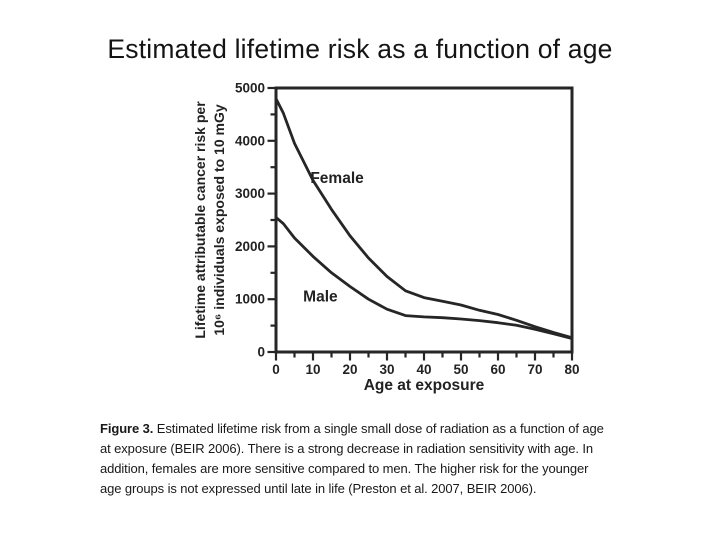  What do you see at coordinates (534, 369) in the screenshot?
I see `svg-text: 70` at bounding box center [534, 369].